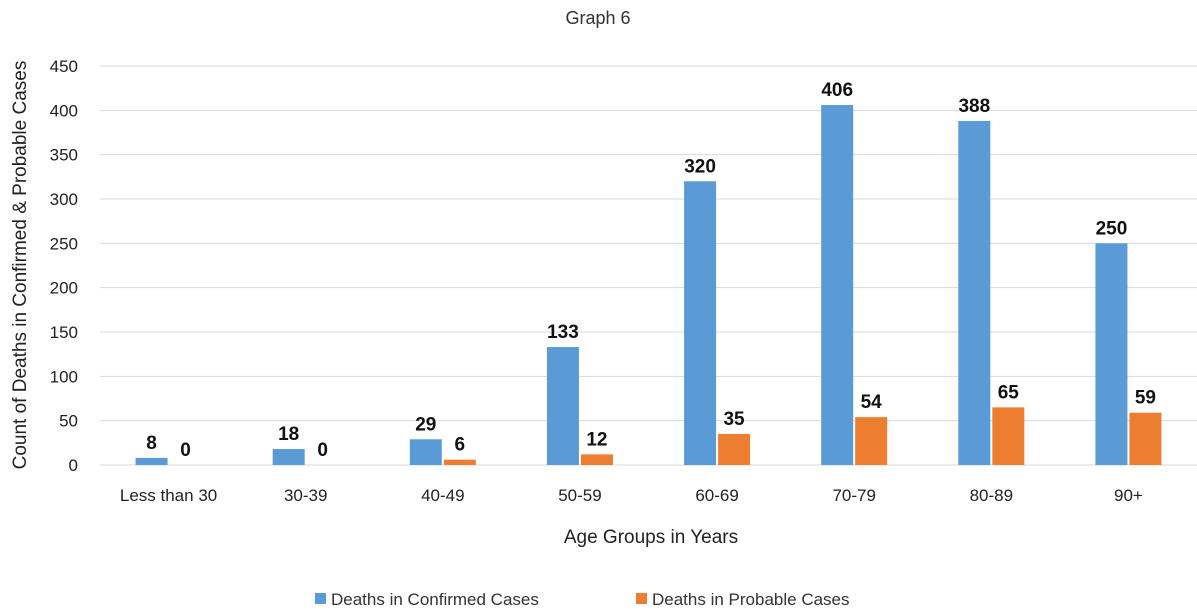  Describe the element at coordinates (64, 288) in the screenshot. I see `y-tick-label: 200` at that location.